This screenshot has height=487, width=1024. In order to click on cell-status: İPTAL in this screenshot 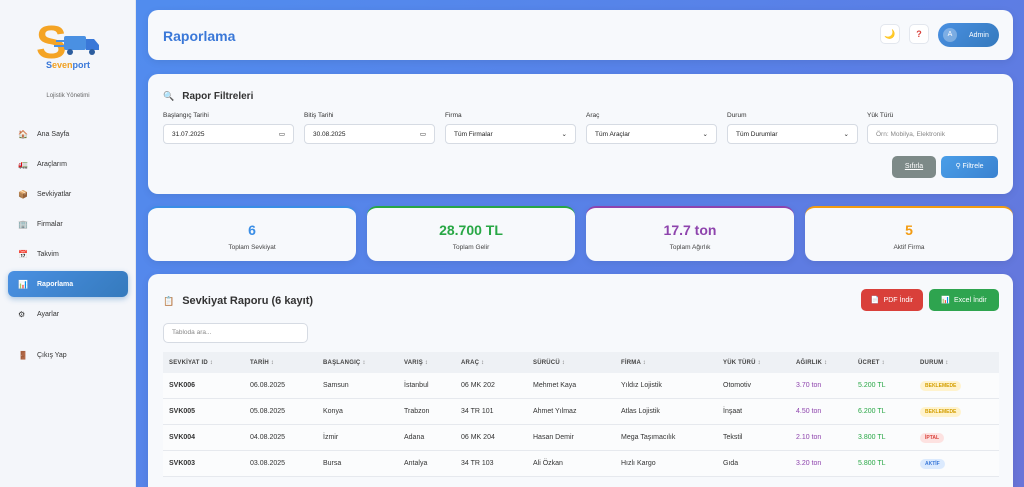, I will do `click(956, 437)`.